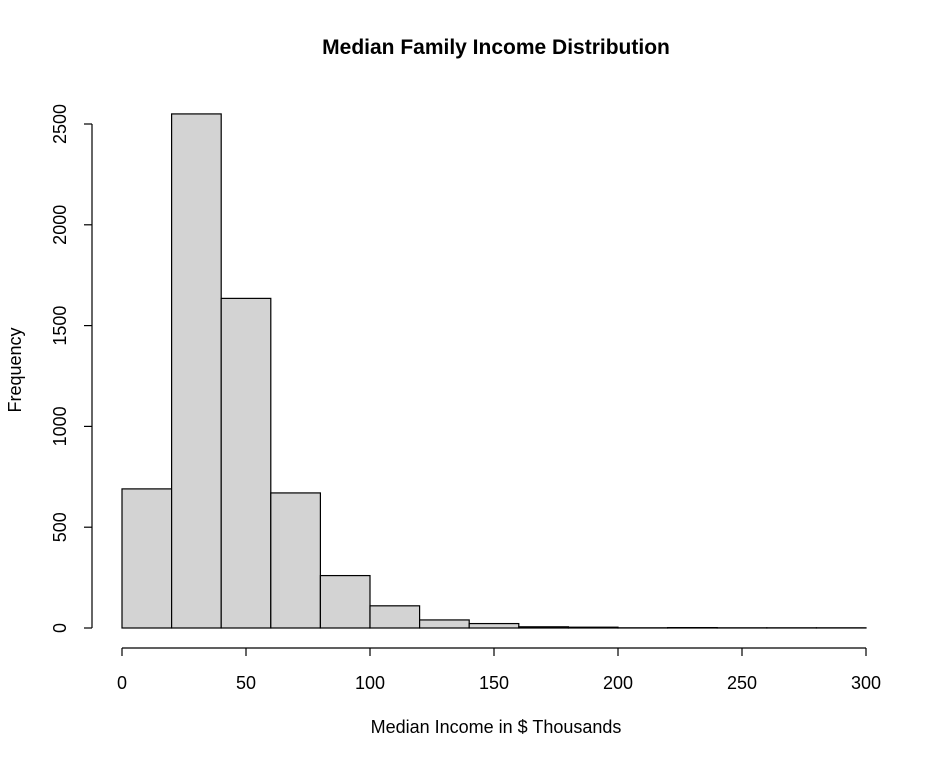  What do you see at coordinates (742, 683) in the screenshot?
I see `x-tick-label: 250` at bounding box center [742, 683].